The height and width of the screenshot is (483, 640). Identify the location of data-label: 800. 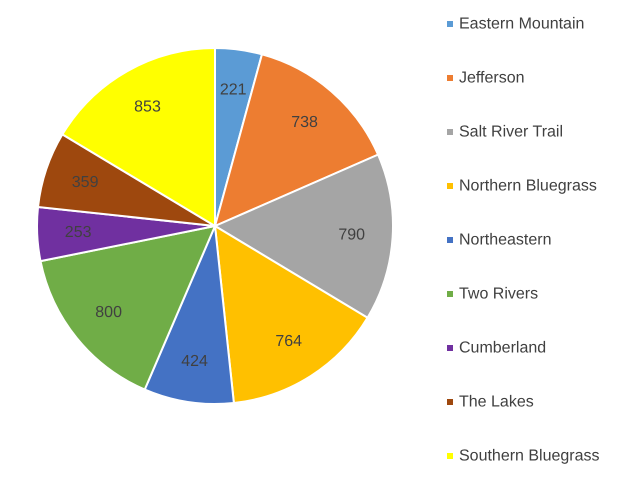
(108, 312).